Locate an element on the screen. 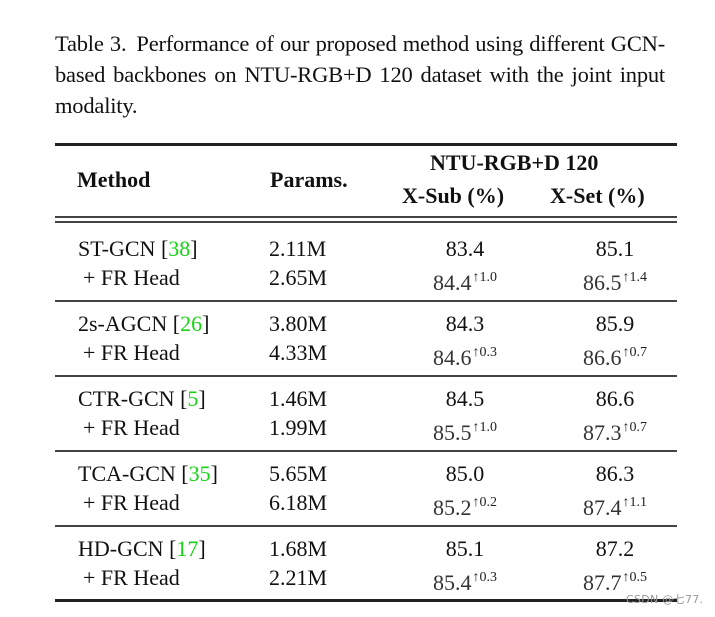  watermark: CSDN @七77. is located at coordinates (665, 599).